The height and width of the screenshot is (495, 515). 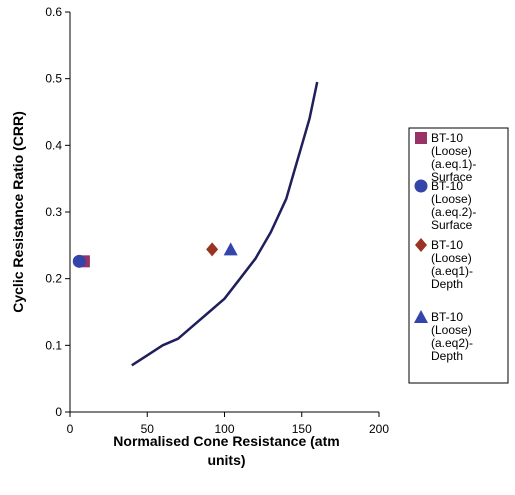 I want to click on x-tick-label: 50, so click(x=148, y=429).